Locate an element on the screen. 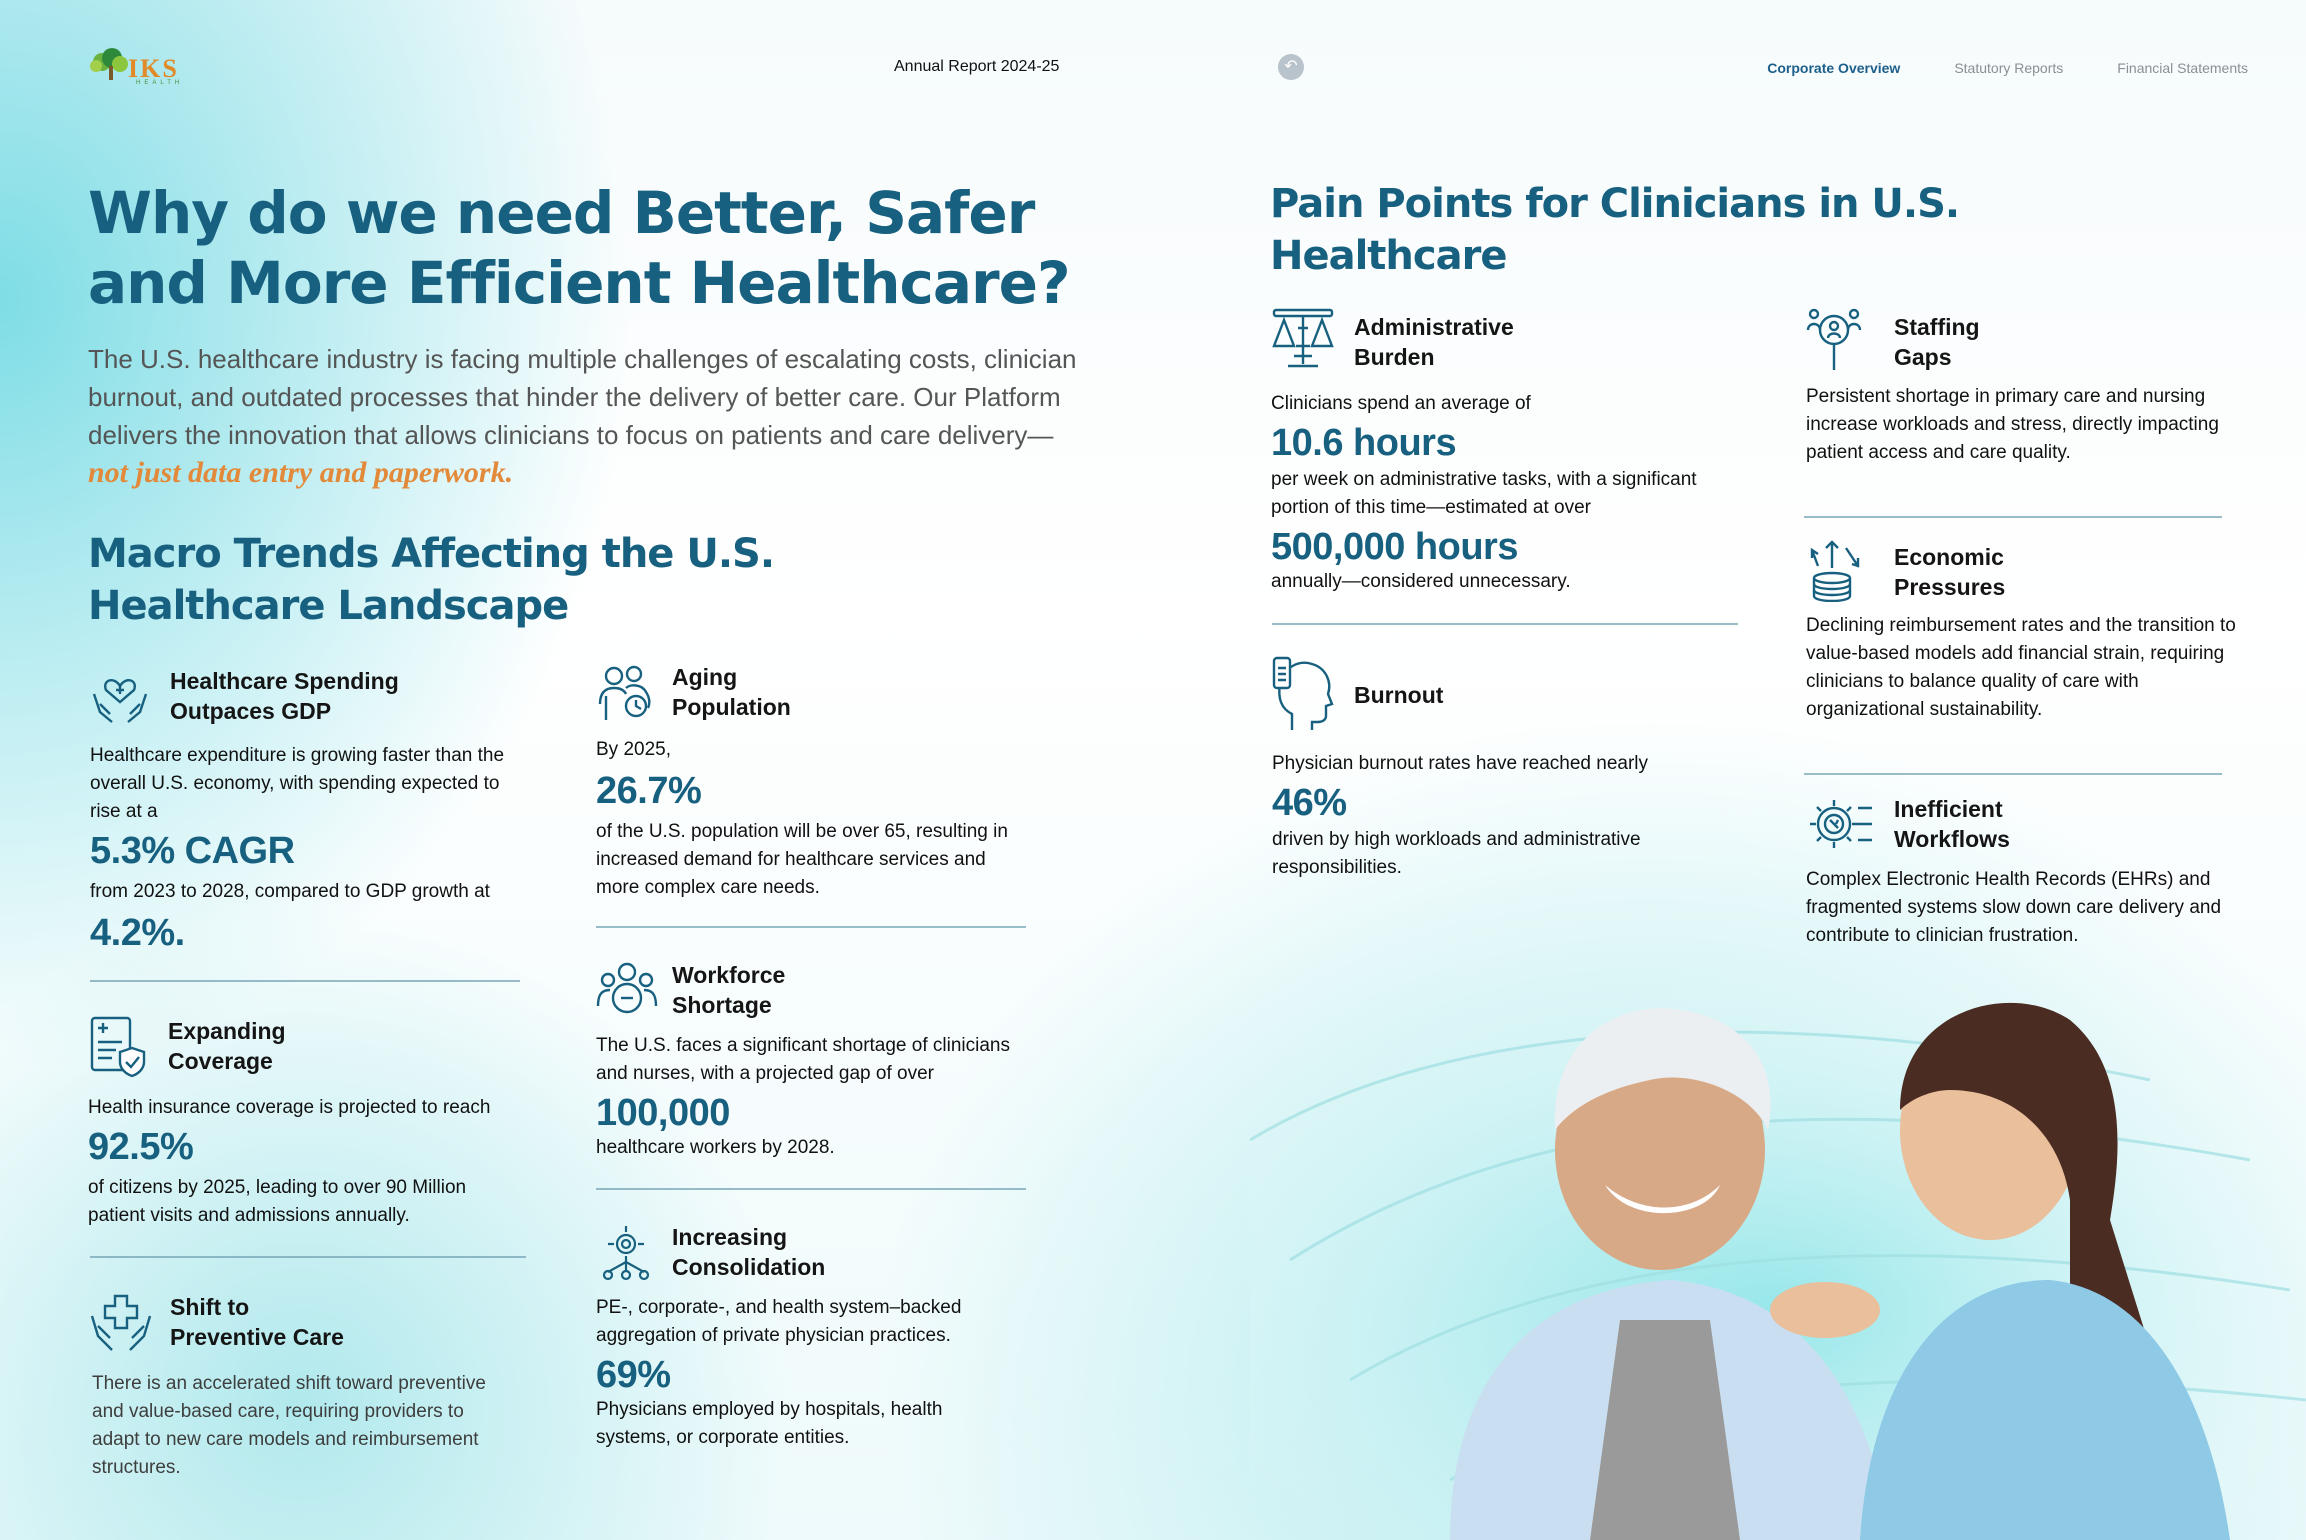 This screenshot has width=2306, height=1540. consolidation-stat: 69% is located at coordinates (633, 1375).